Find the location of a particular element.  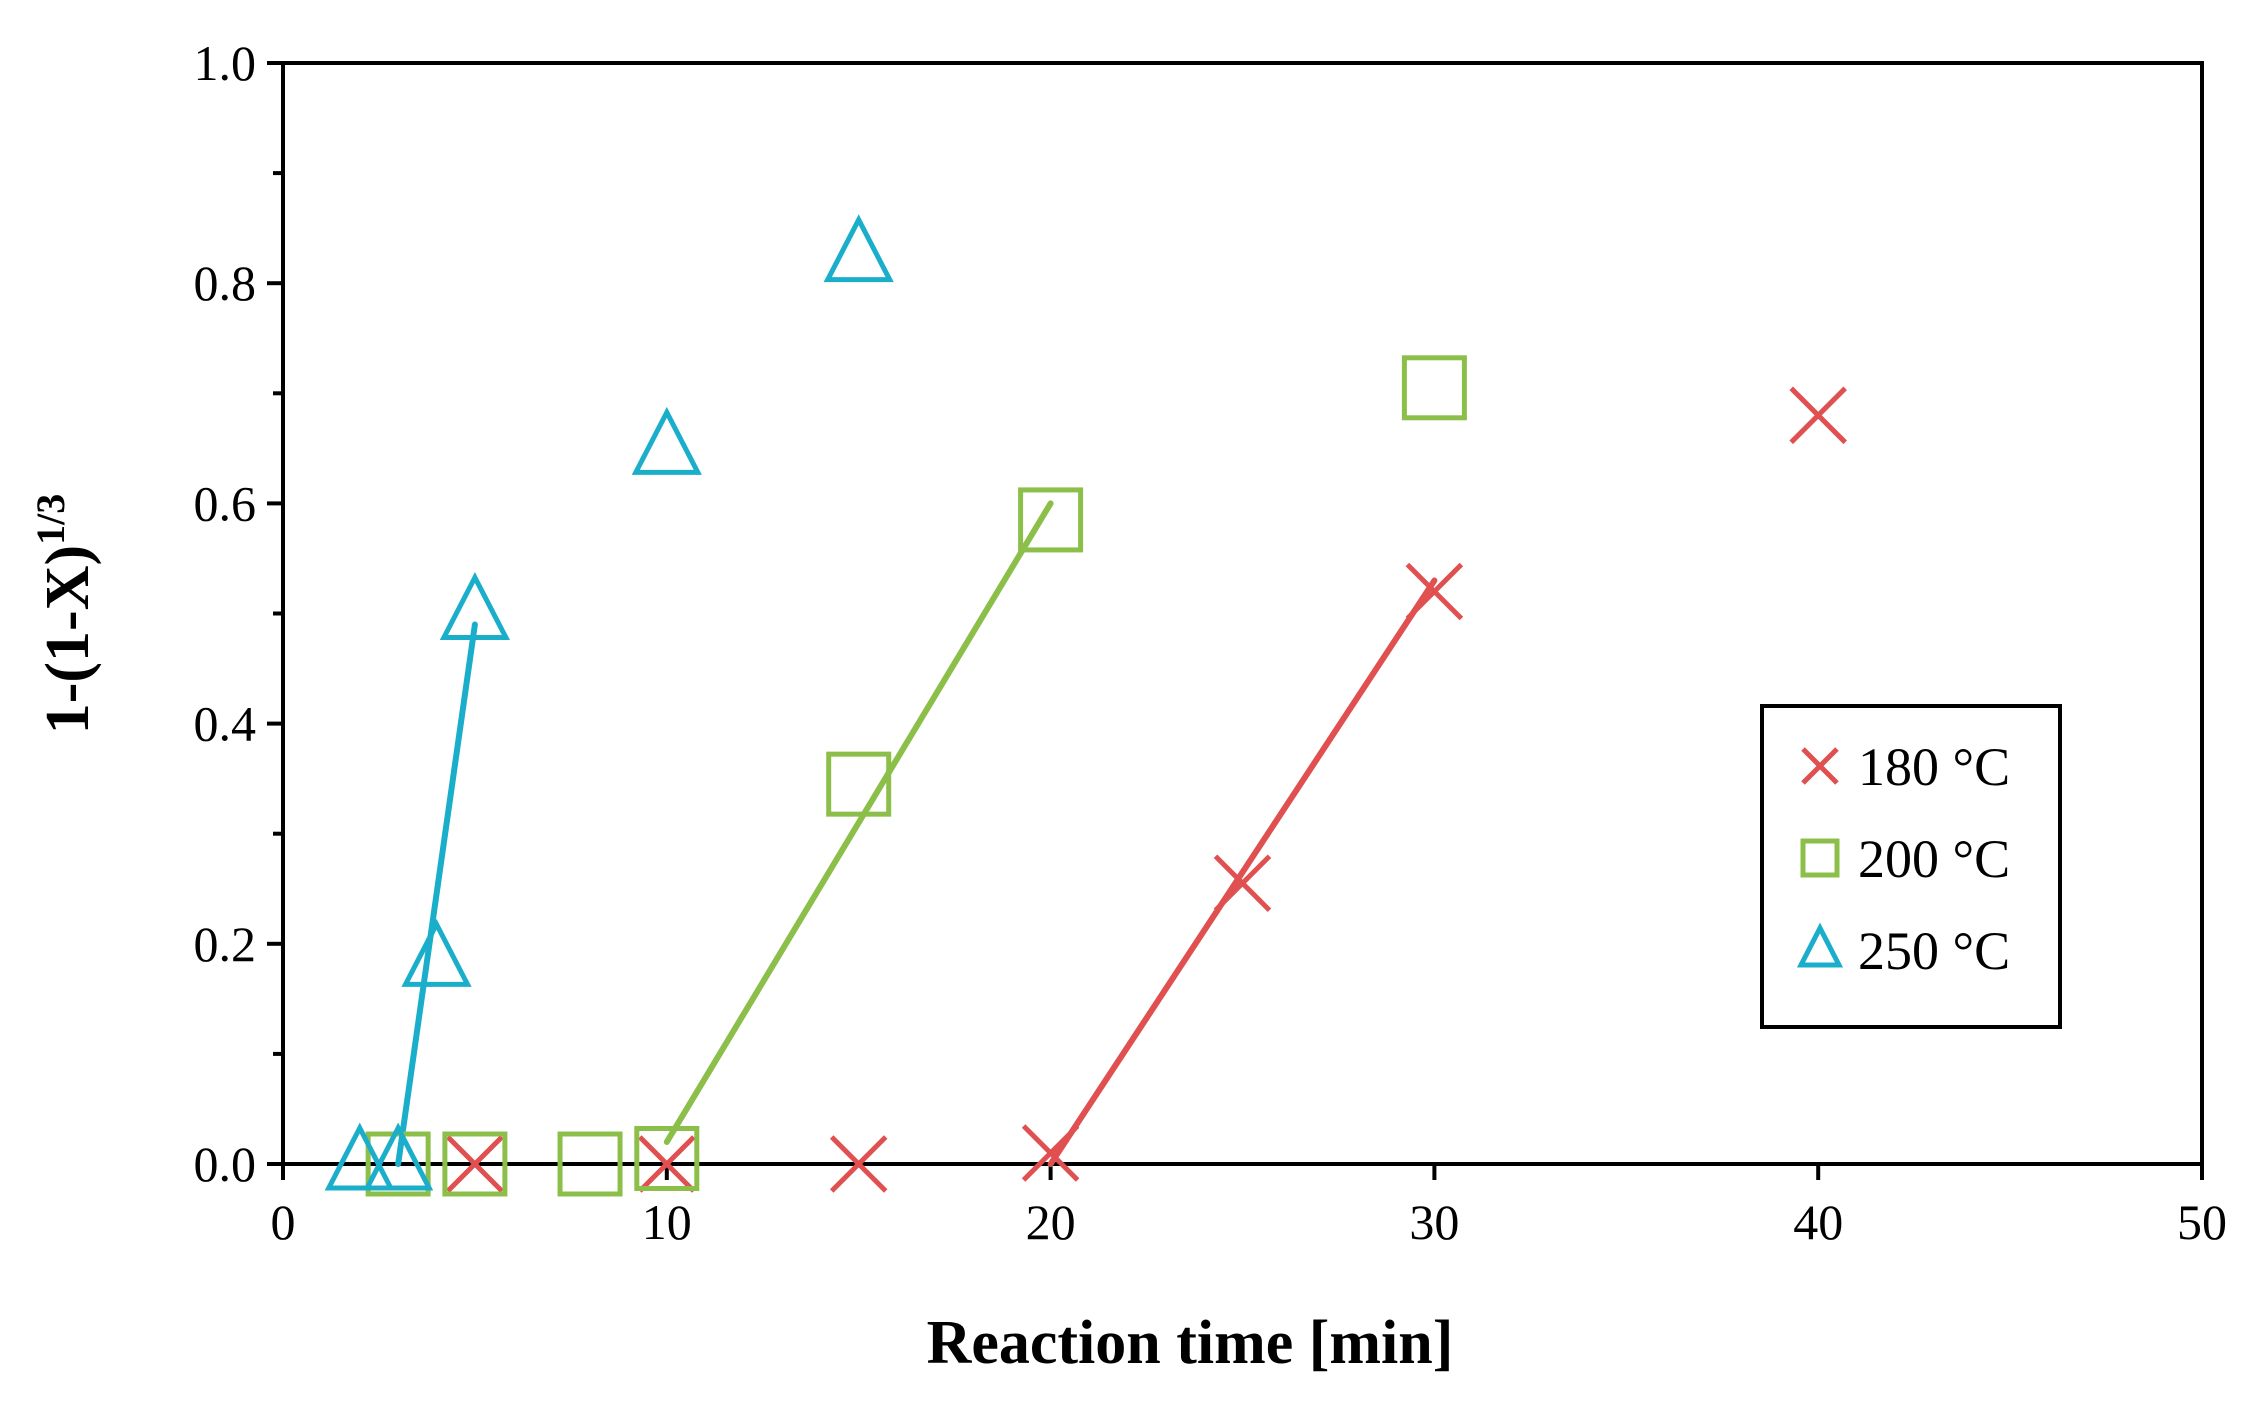

fit-line-square is located at coordinates (858, 822).